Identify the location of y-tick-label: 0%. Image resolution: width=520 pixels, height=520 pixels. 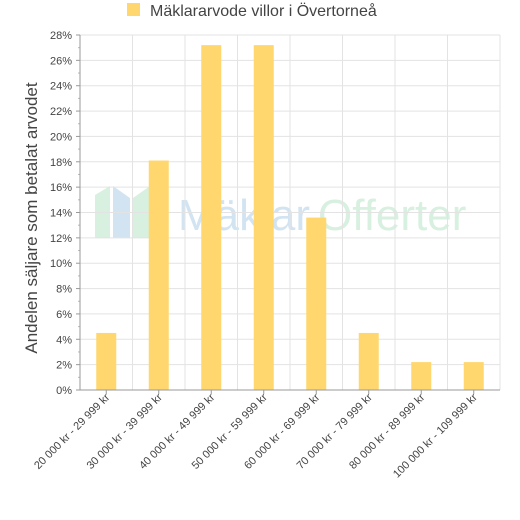
(64, 391).